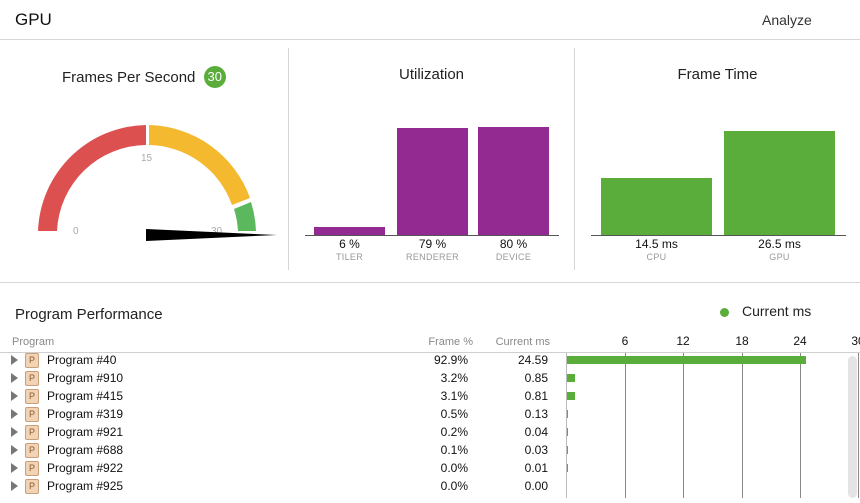  Describe the element at coordinates (800, 341) in the screenshot. I see `chart-tick-label: 24` at that location.